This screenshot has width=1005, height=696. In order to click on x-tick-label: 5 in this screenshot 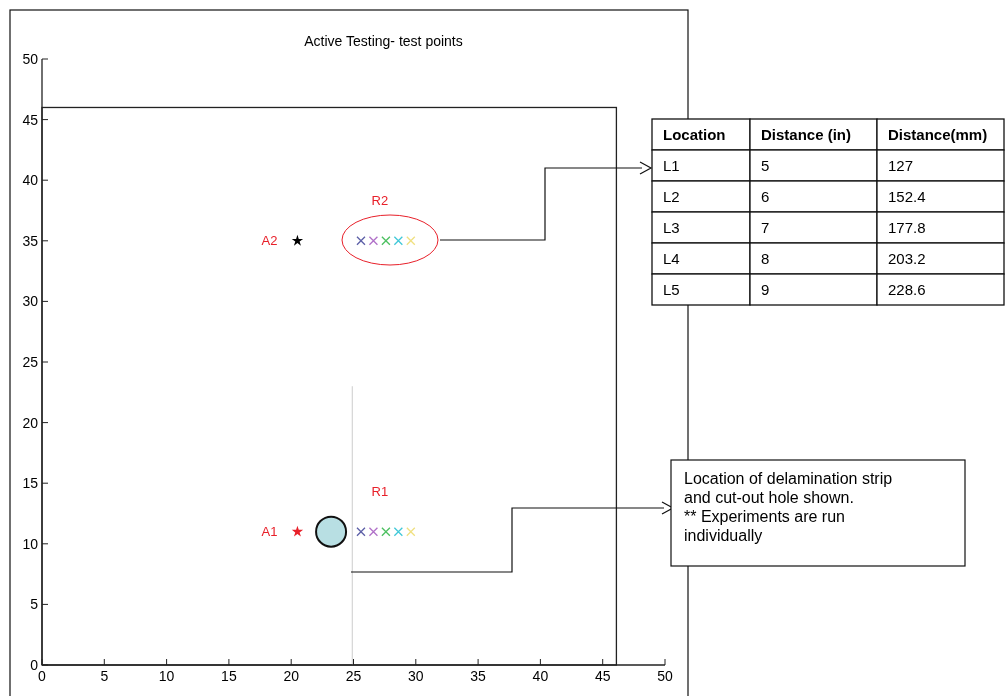, I will do `click(104, 676)`.